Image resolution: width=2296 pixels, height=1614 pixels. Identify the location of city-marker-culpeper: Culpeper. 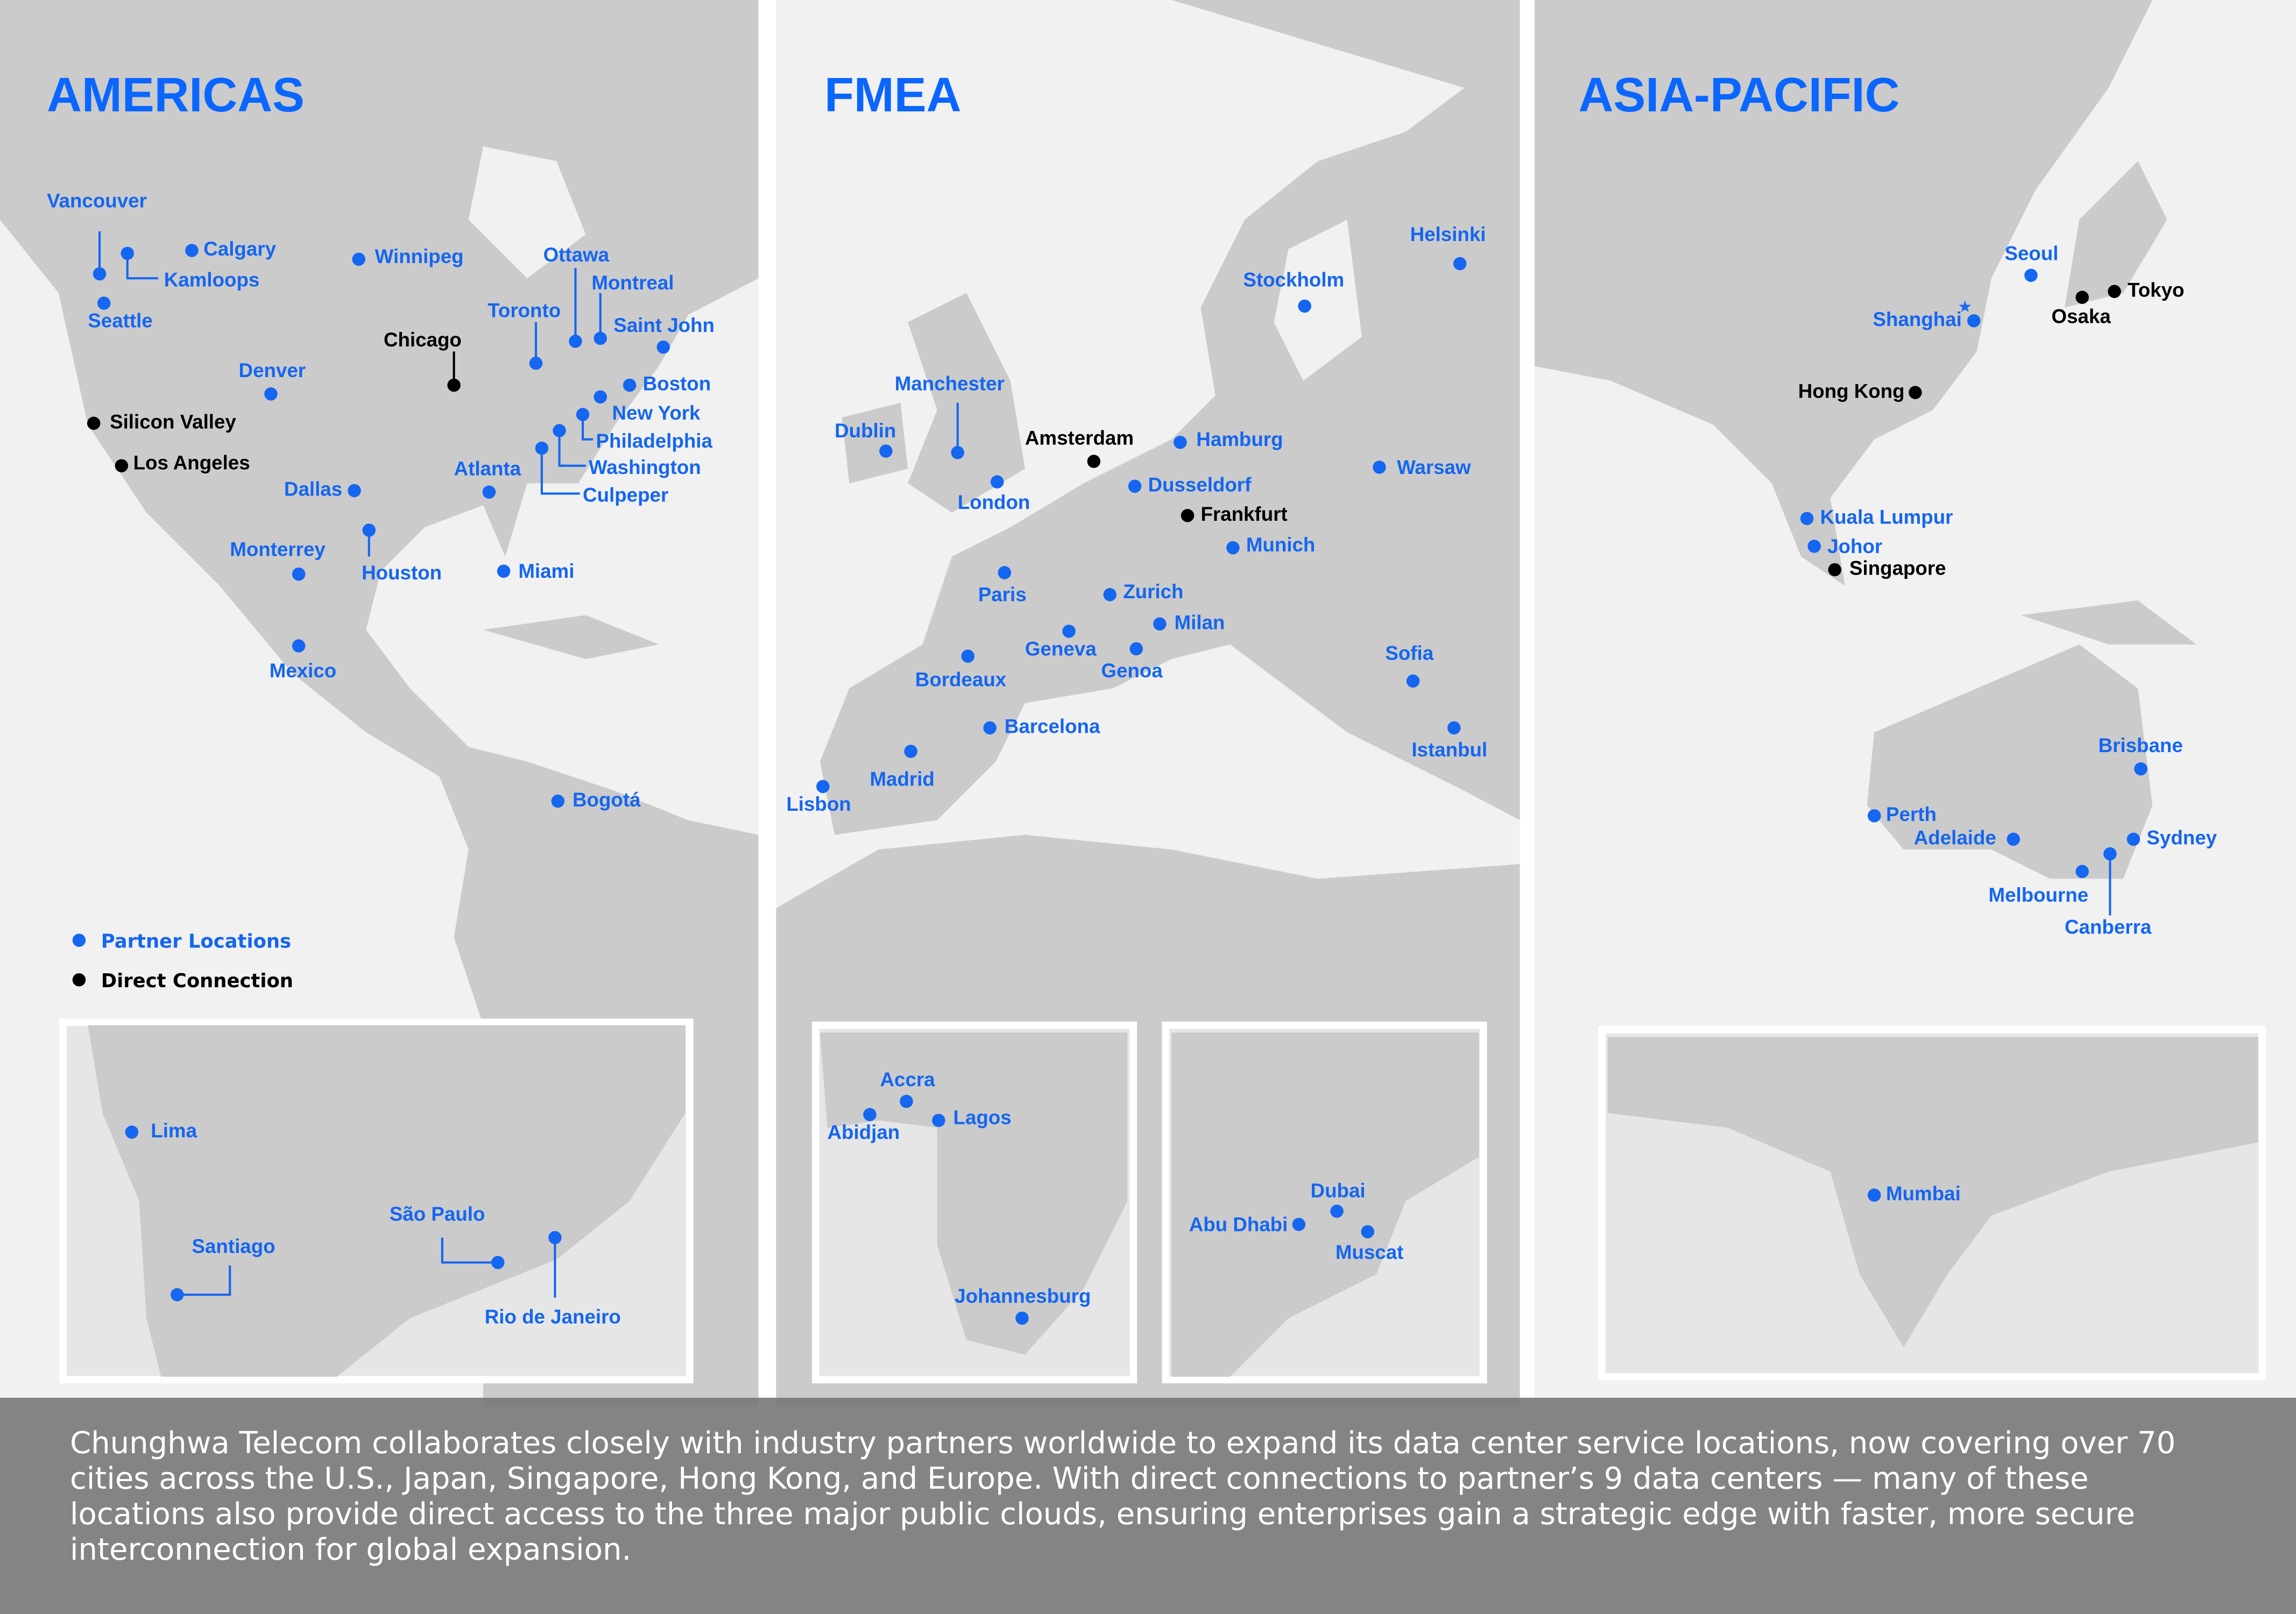
(602, 474).